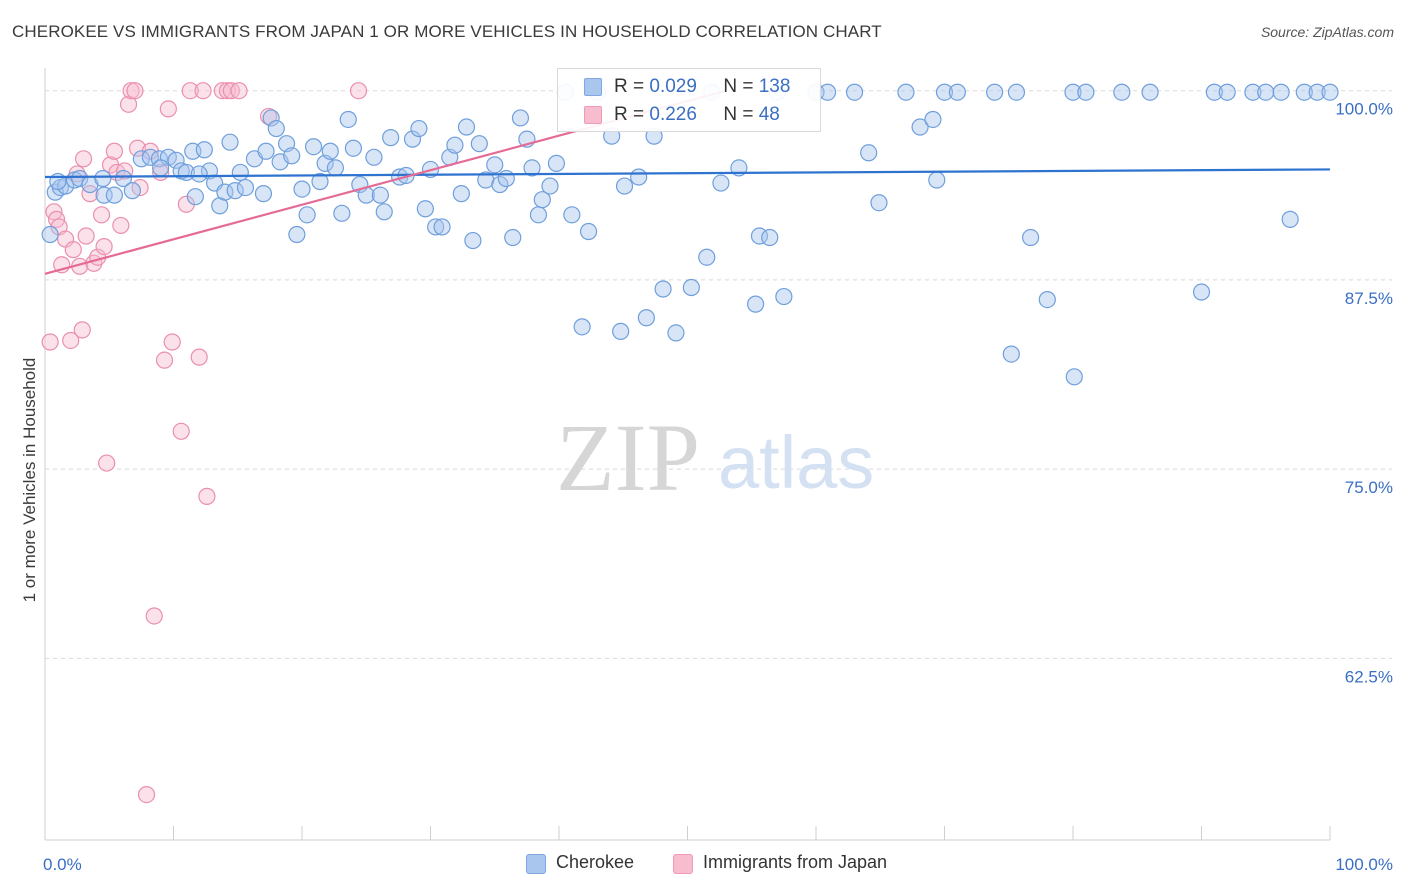  What do you see at coordinates (628, 457) in the screenshot?
I see `watermark-zip: ZIP` at bounding box center [628, 457].